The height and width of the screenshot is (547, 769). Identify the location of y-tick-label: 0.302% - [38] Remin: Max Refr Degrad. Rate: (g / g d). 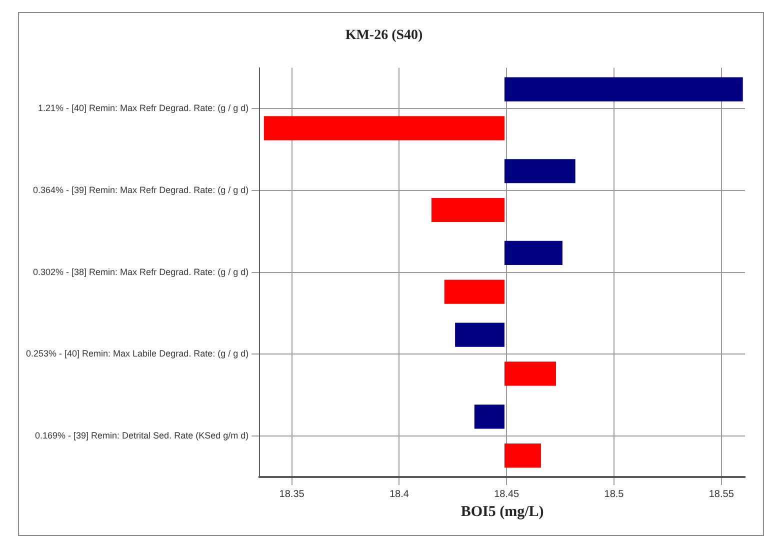
(141, 271).